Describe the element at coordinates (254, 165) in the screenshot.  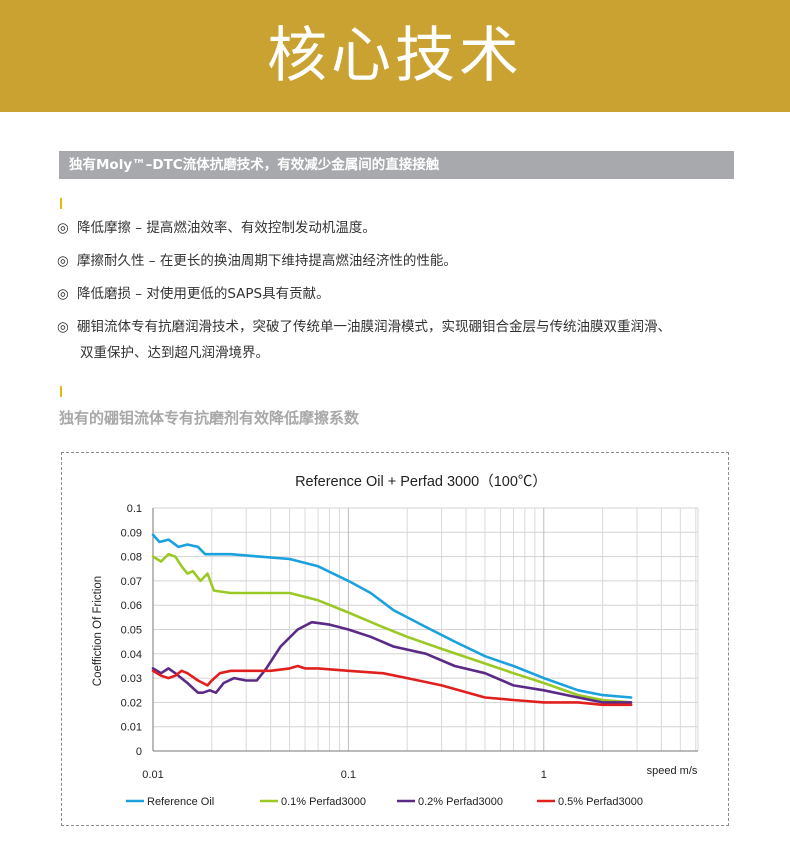
I see `section-heading: 独有Moly™–DTC流体抗磨技术，有效减少金属间的直接接触` at that location.